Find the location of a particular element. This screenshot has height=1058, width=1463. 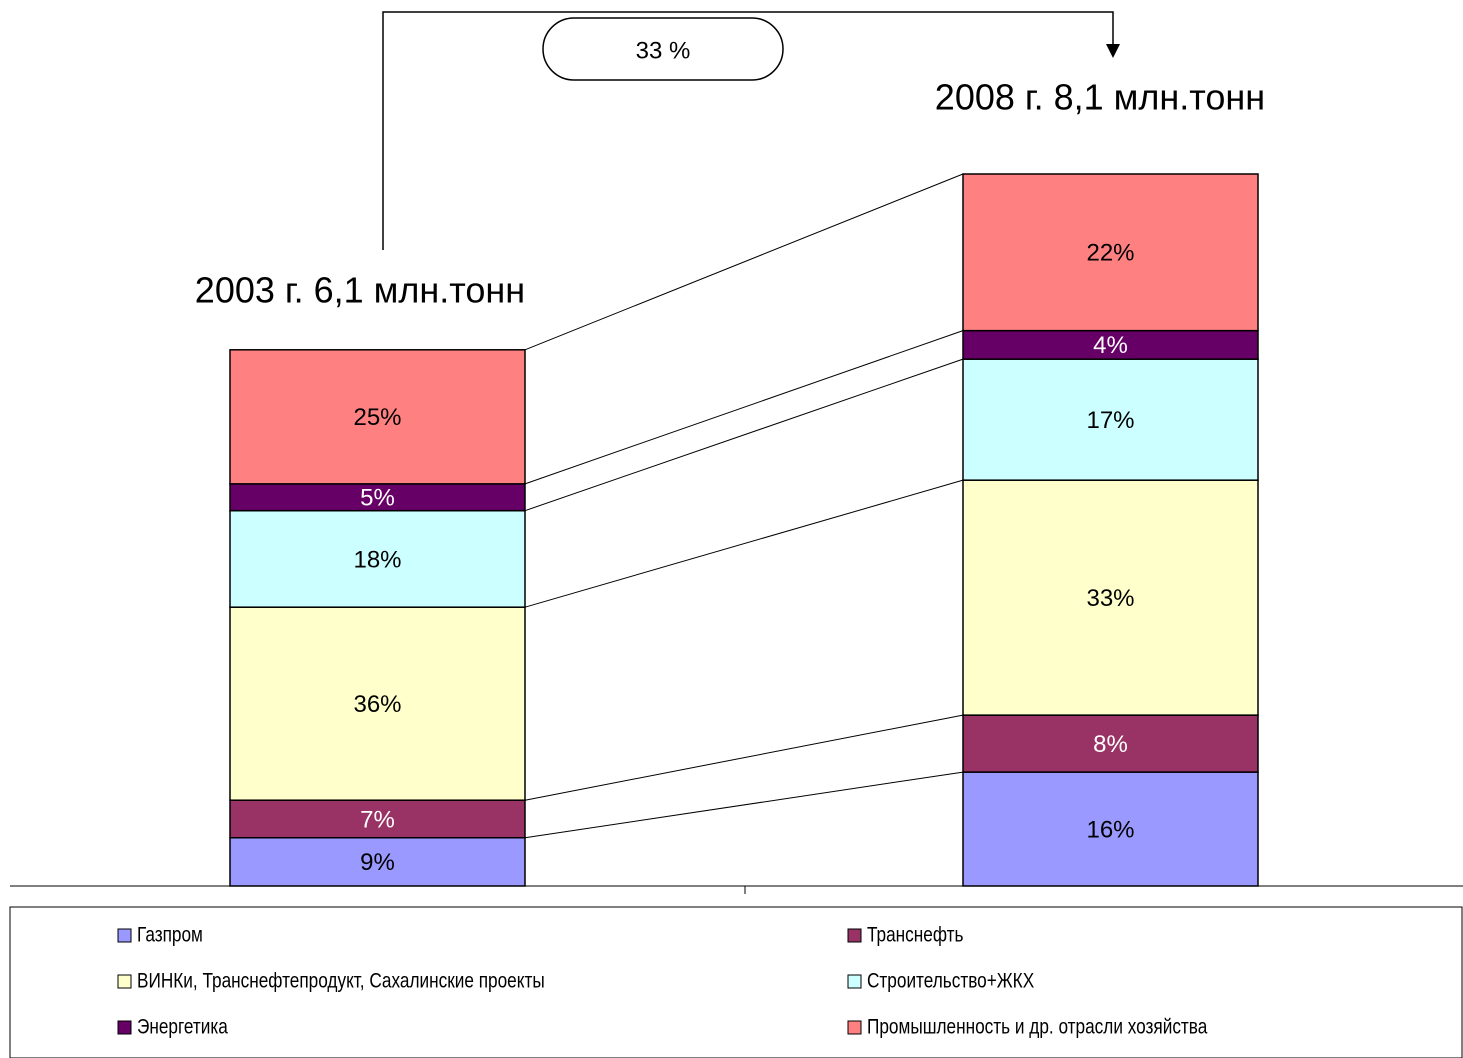

data-label: 25% is located at coordinates (377, 417).